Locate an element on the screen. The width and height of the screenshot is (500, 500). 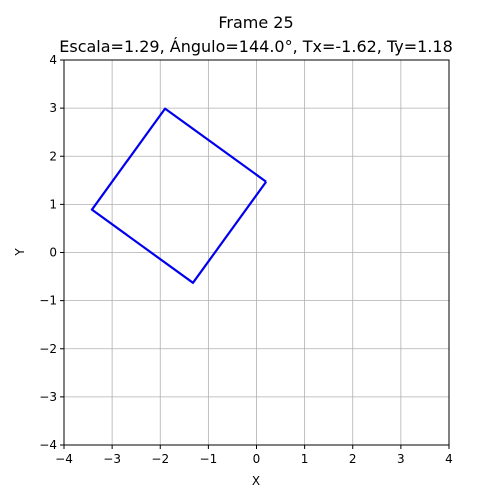
y-tick-label: −1 is located at coordinates (48, 301).